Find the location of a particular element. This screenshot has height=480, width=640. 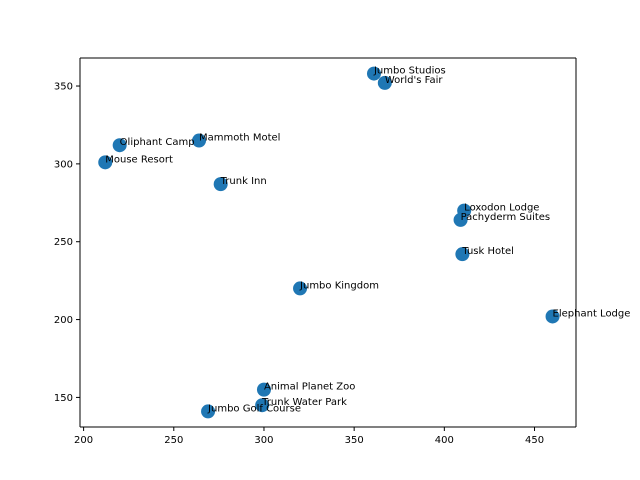

data-point-label: Trunk Water Park is located at coordinates (304, 402).